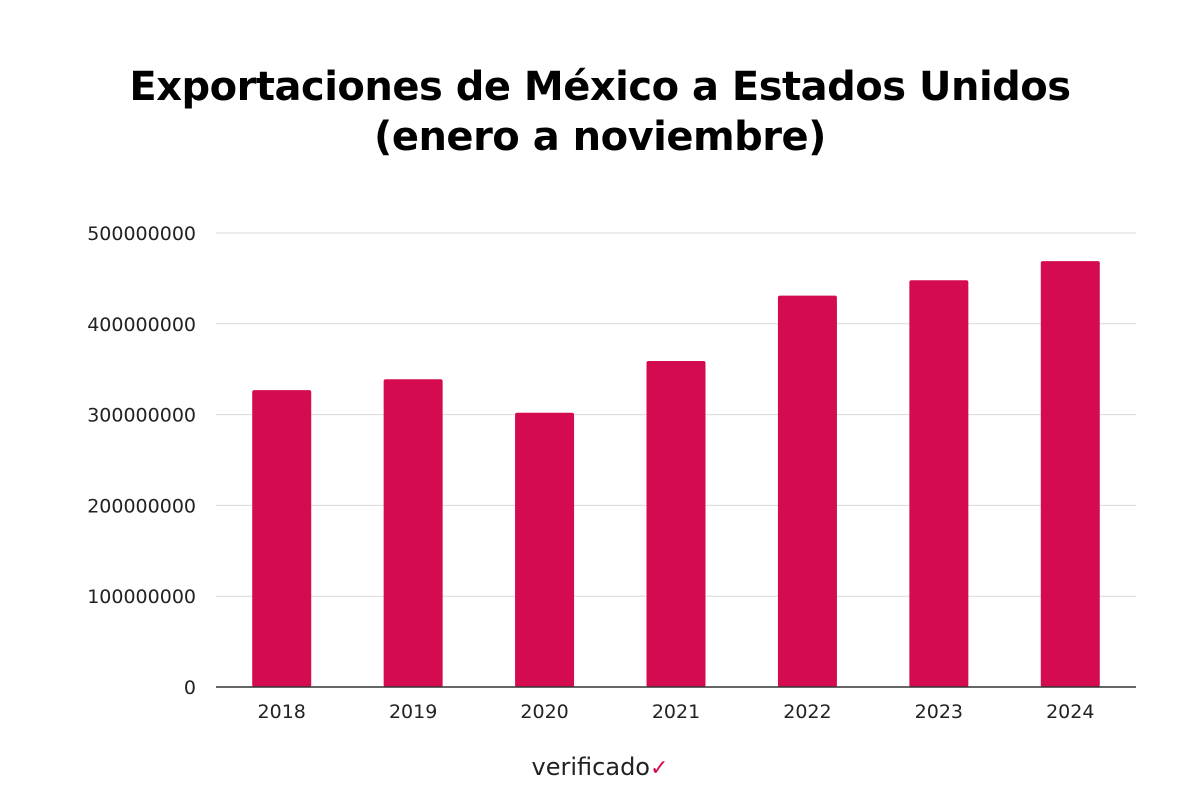  What do you see at coordinates (807, 712) in the screenshot?
I see `x-tick-label: 2022` at bounding box center [807, 712].